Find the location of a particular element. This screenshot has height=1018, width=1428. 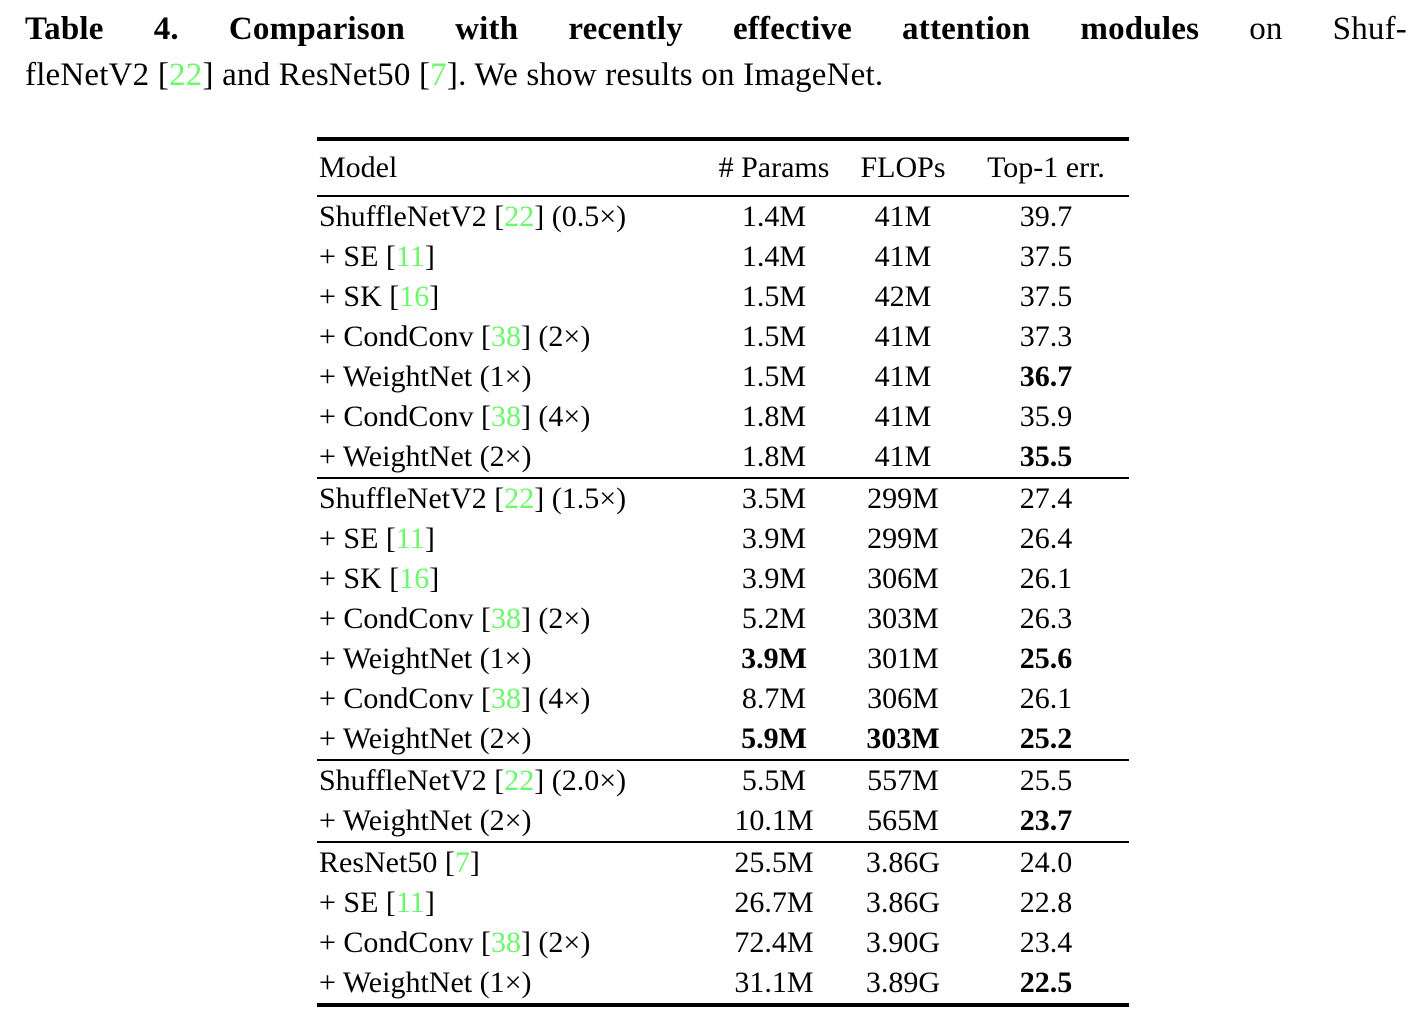

params-cell: 5.9M is located at coordinates (774, 738).